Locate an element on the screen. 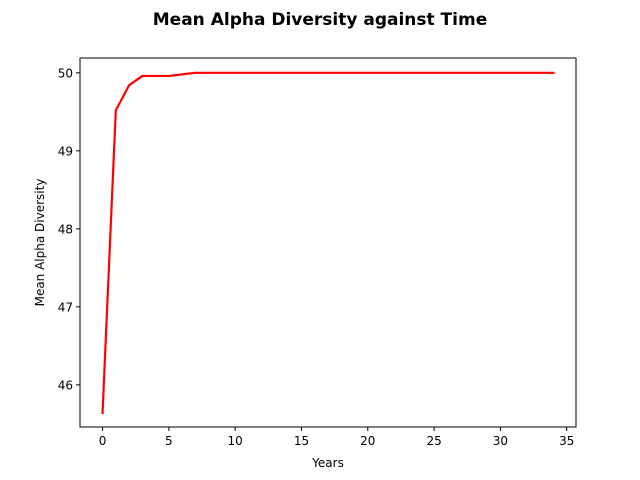 The height and width of the screenshot is (480, 640). x-tick-label: 5 is located at coordinates (169, 441).